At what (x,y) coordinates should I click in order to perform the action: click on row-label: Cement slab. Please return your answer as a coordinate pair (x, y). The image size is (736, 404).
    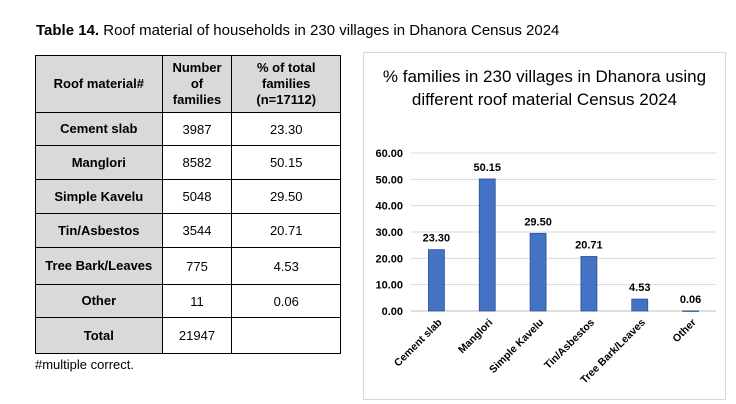
    Looking at the image, I should click on (99, 129).